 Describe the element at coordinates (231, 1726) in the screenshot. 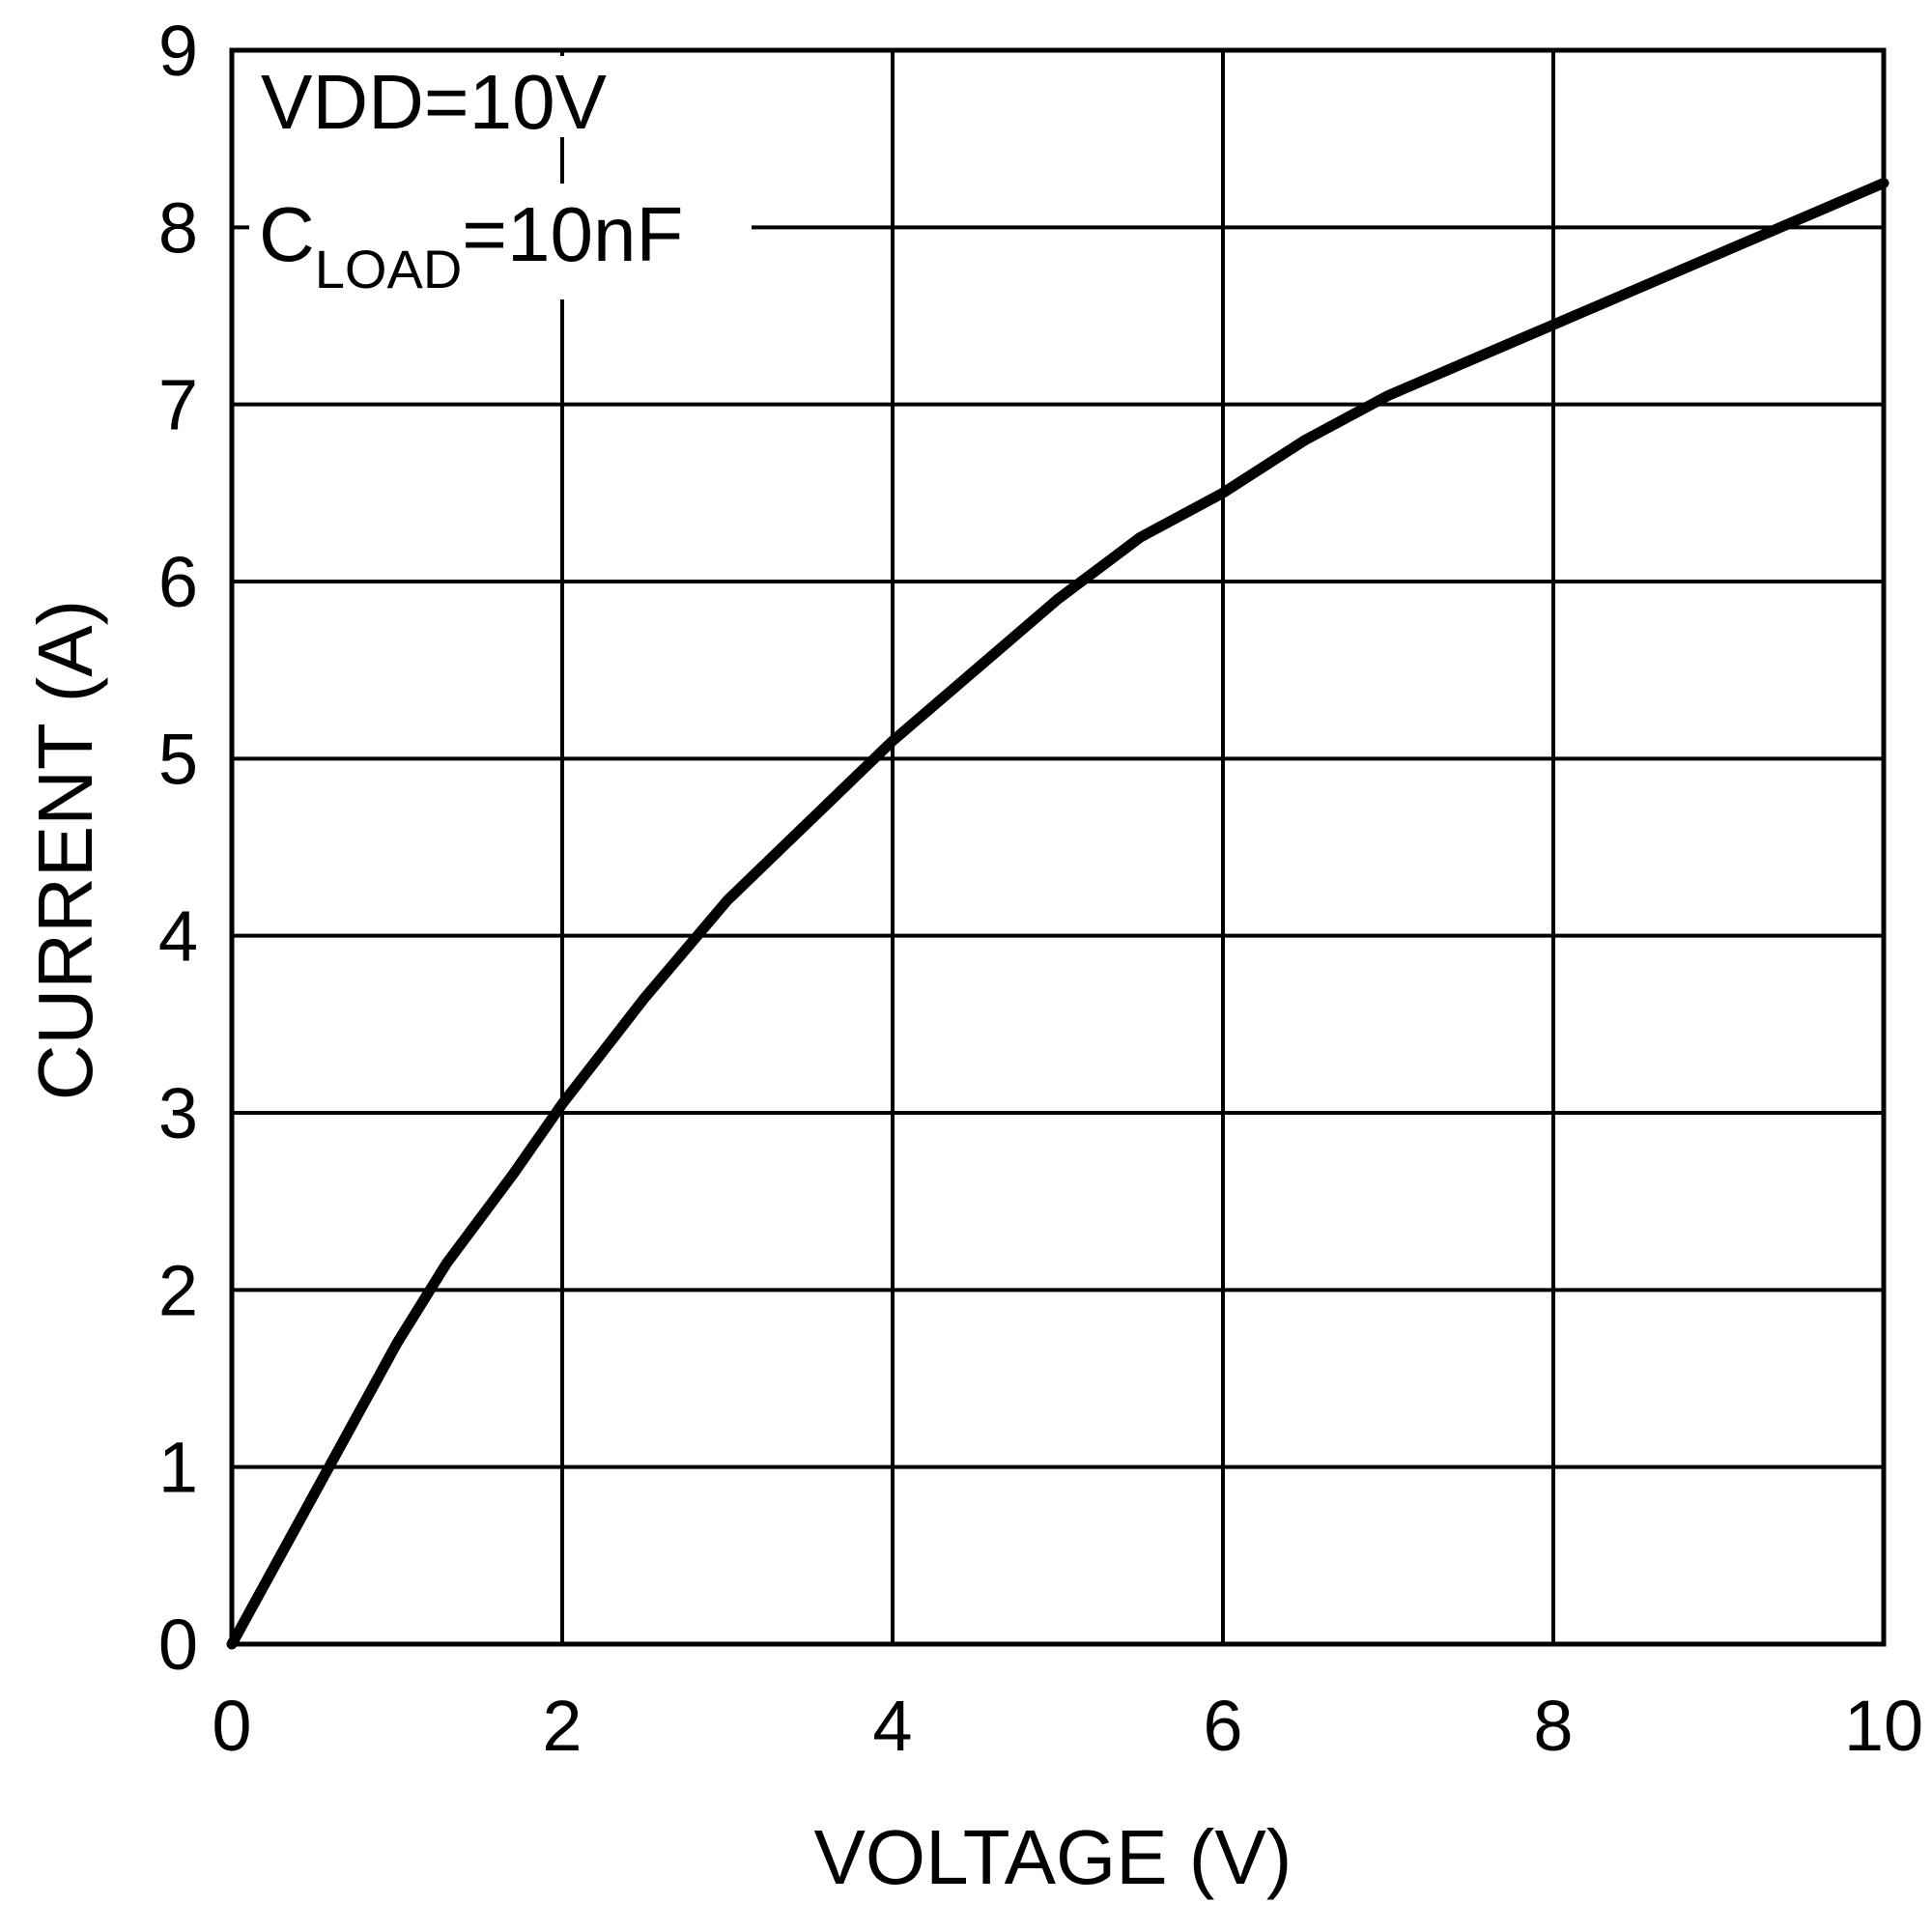

I see `x-tick-label: 0` at that location.